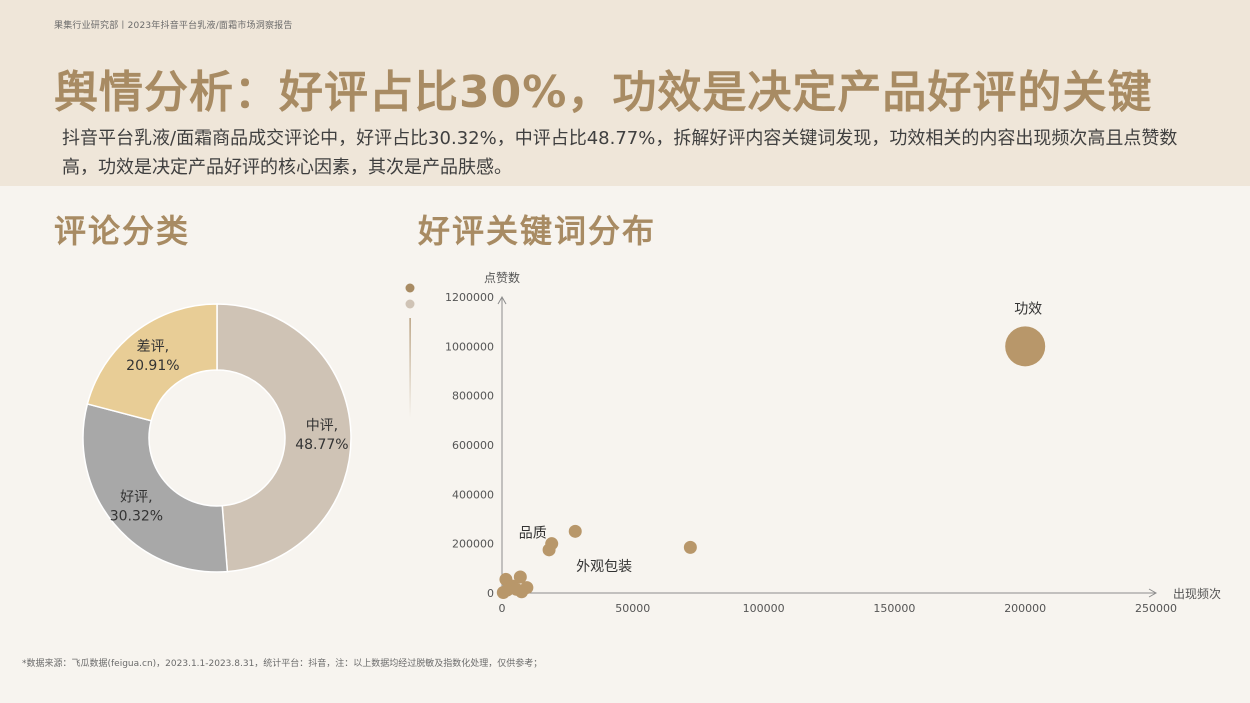 The width and height of the screenshot is (1250, 703). What do you see at coordinates (473, 544) in the screenshot?
I see `y-tick-label: 200000` at bounding box center [473, 544].